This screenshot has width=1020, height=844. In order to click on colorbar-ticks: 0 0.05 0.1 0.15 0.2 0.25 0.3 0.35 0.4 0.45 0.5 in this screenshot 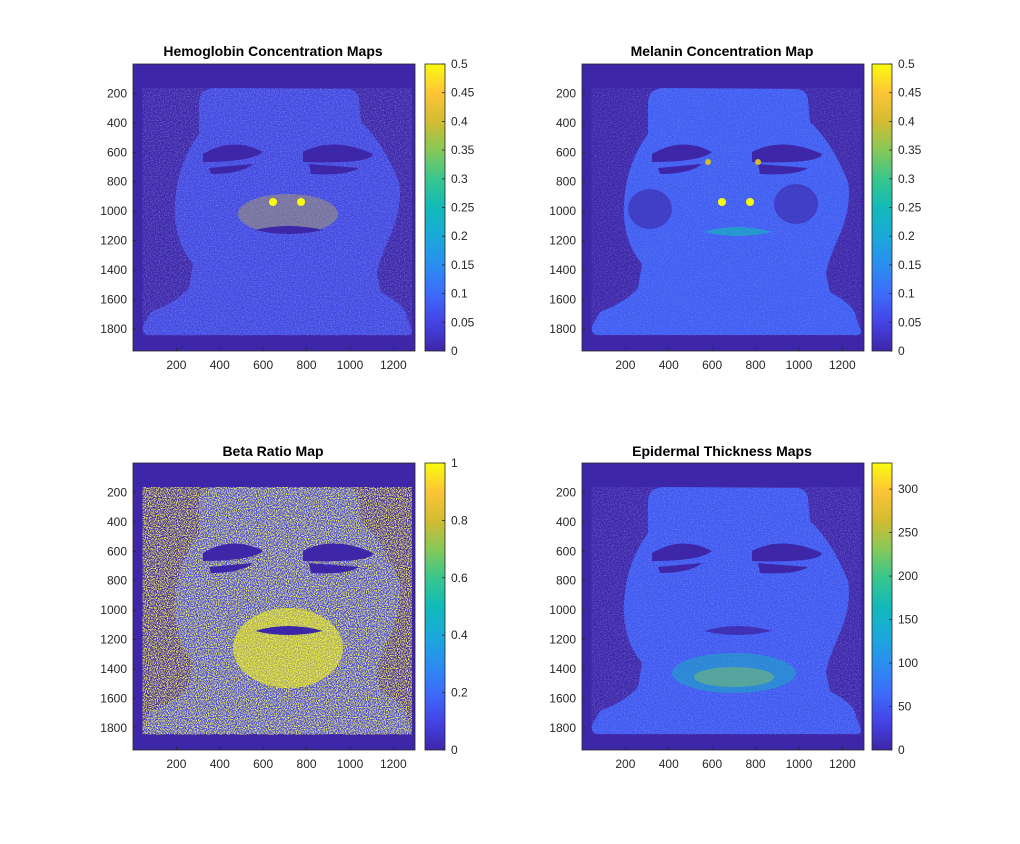, I will do `click(905, 207)`.